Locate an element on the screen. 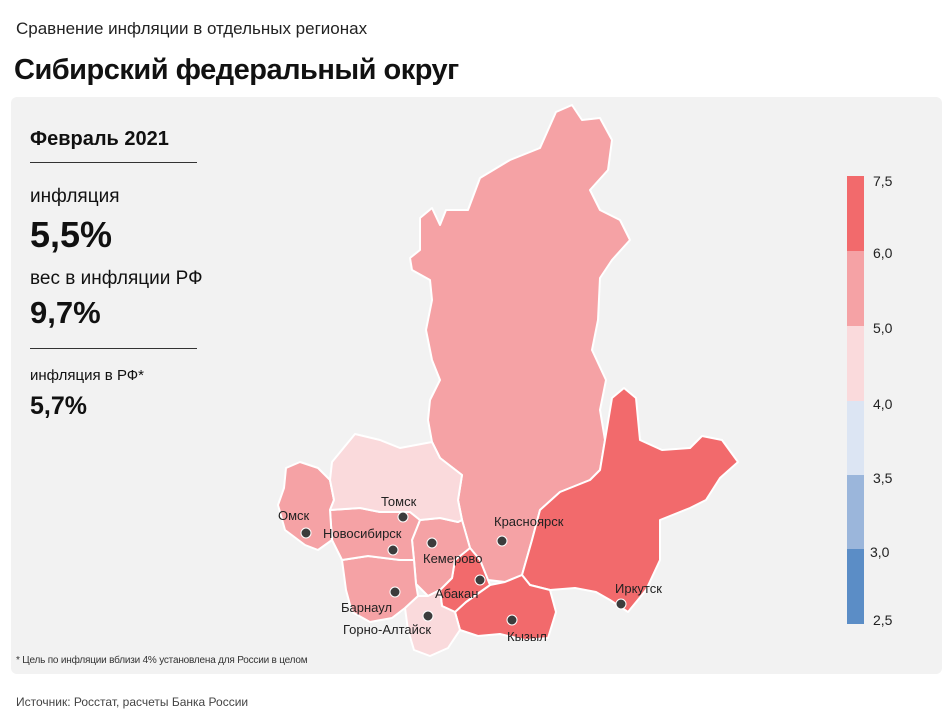  city-dot-krasnoyarsk is located at coordinates (502, 541).